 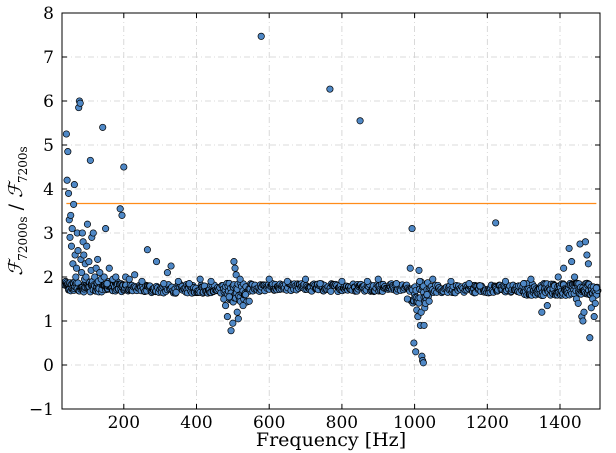 What do you see at coordinates (16, 267) in the screenshot?
I see `y-axis-label-f1: ℱ` at bounding box center [16, 267].